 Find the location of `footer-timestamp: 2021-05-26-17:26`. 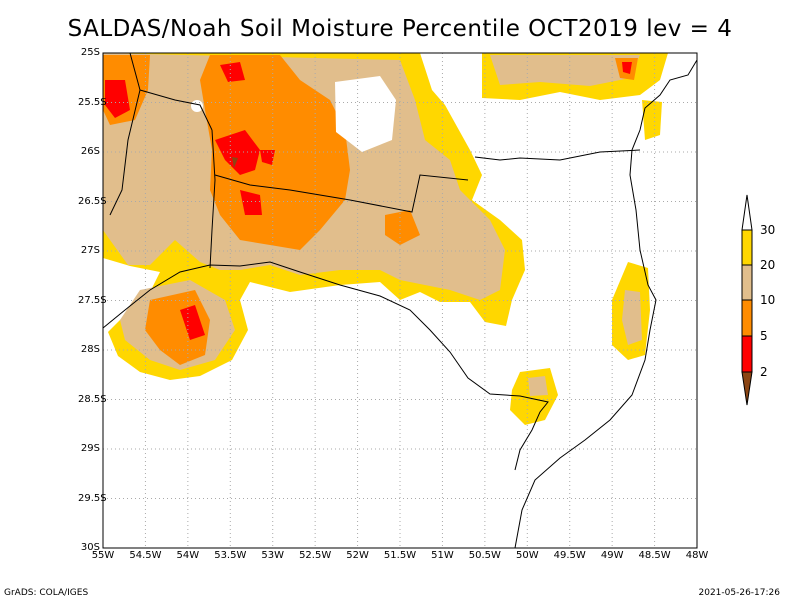

footer-timestamp: 2021-05-26-17:26 is located at coordinates (739, 593).